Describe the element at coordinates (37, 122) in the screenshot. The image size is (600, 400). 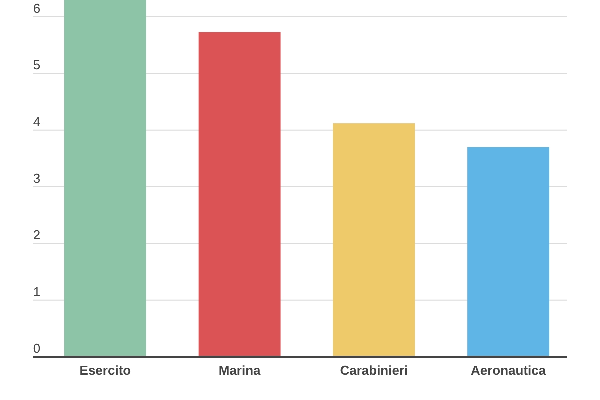
I see `y-tick-label: 4` at that location.